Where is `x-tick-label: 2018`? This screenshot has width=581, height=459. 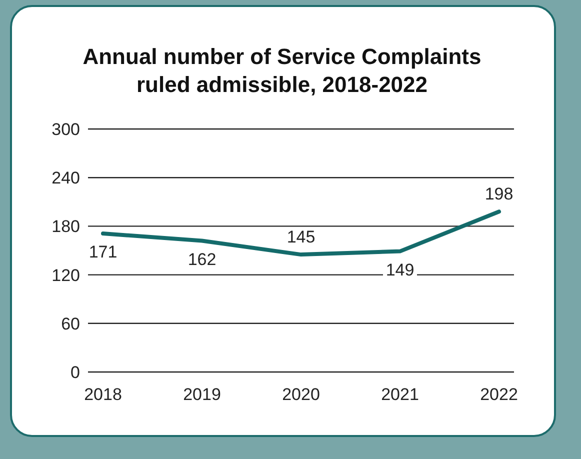
x-tick-label: 2018 is located at coordinates (103, 394).